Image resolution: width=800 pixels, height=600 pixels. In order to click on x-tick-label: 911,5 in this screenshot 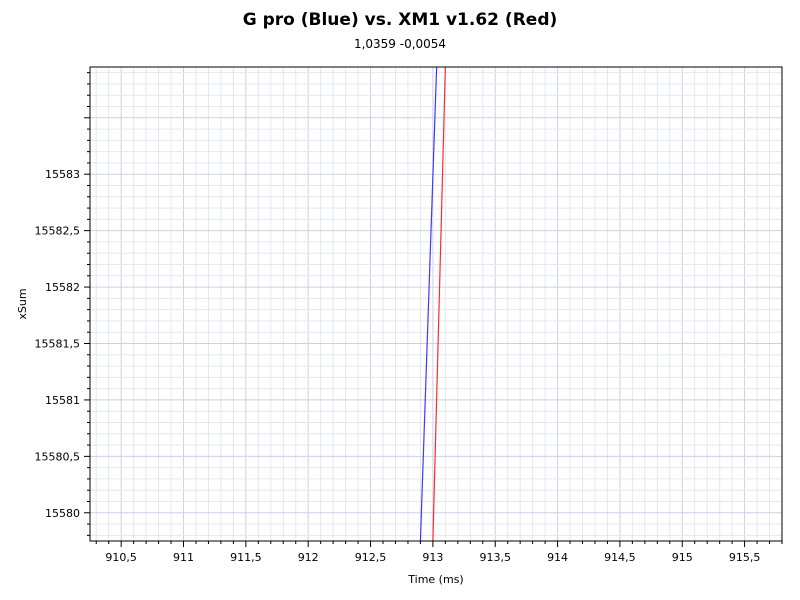, I will do `click(246, 557)`.